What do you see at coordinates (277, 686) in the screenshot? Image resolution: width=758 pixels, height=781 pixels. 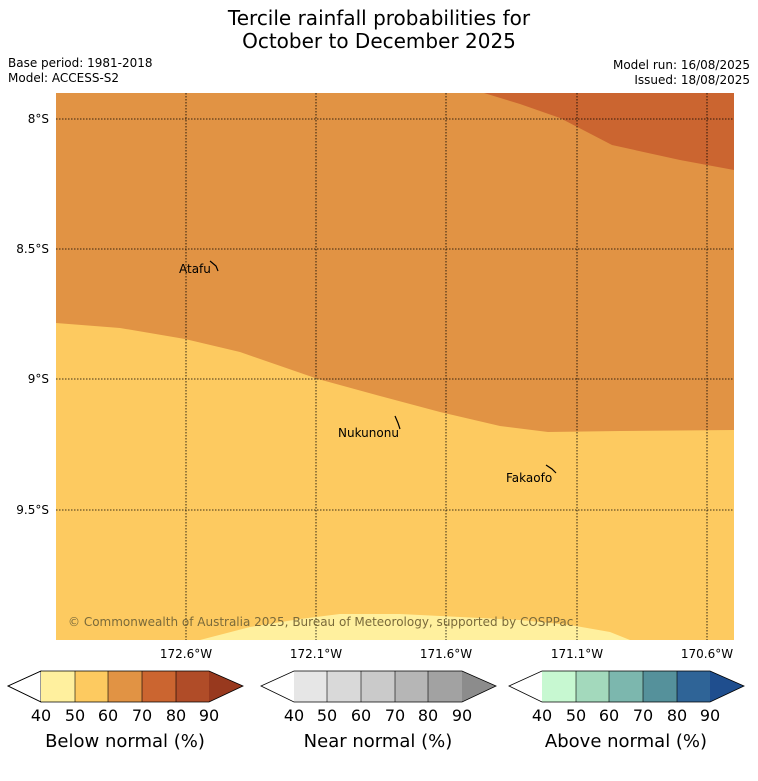 I see `colorbar-near-min-arrow` at bounding box center [277, 686].